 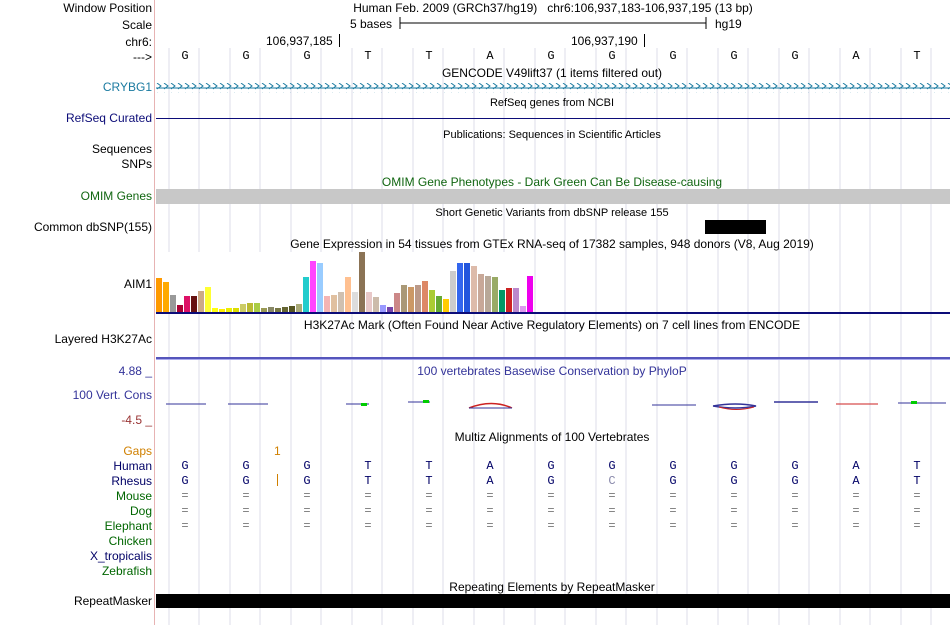 What do you see at coordinates (108, 118) in the screenshot?
I see `refseq-label: RefSeq Curated` at bounding box center [108, 118].